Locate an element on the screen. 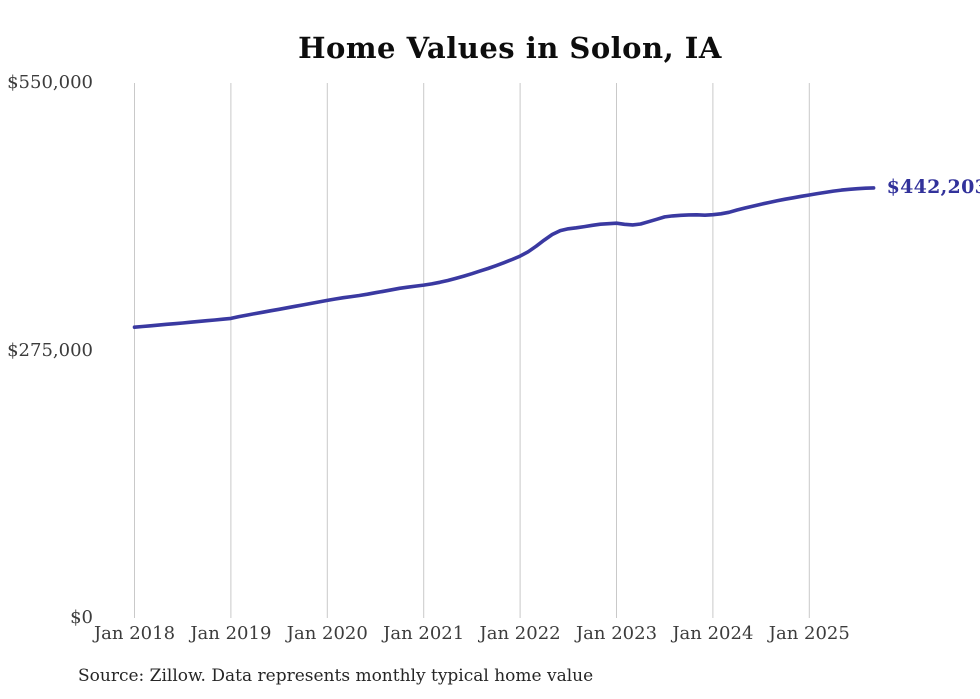 The image size is (980, 699). x-tick-label: Jan 2024 is located at coordinates (713, 633).